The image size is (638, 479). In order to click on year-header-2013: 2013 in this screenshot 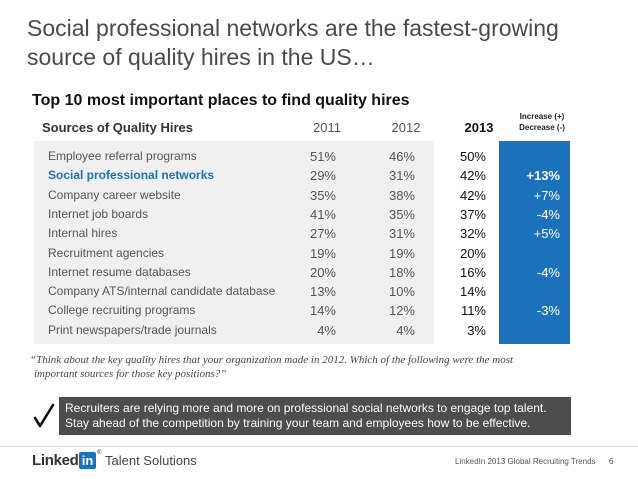, I will do `click(479, 127)`.